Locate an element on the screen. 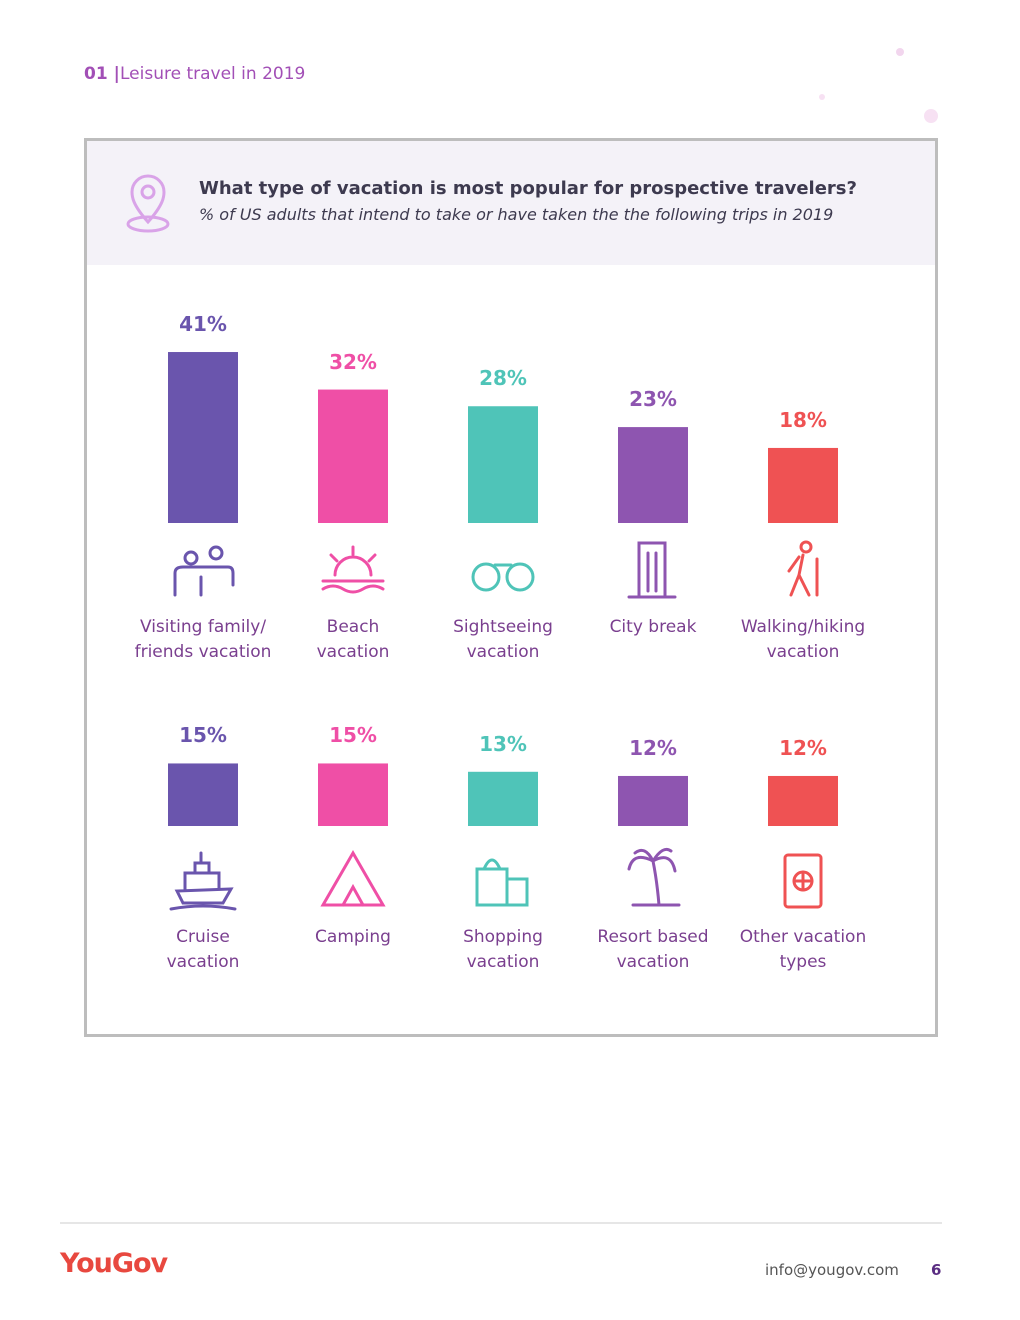 The width and height of the screenshot is (1020, 1320). value-label: 18% is located at coordinates (803, 419).